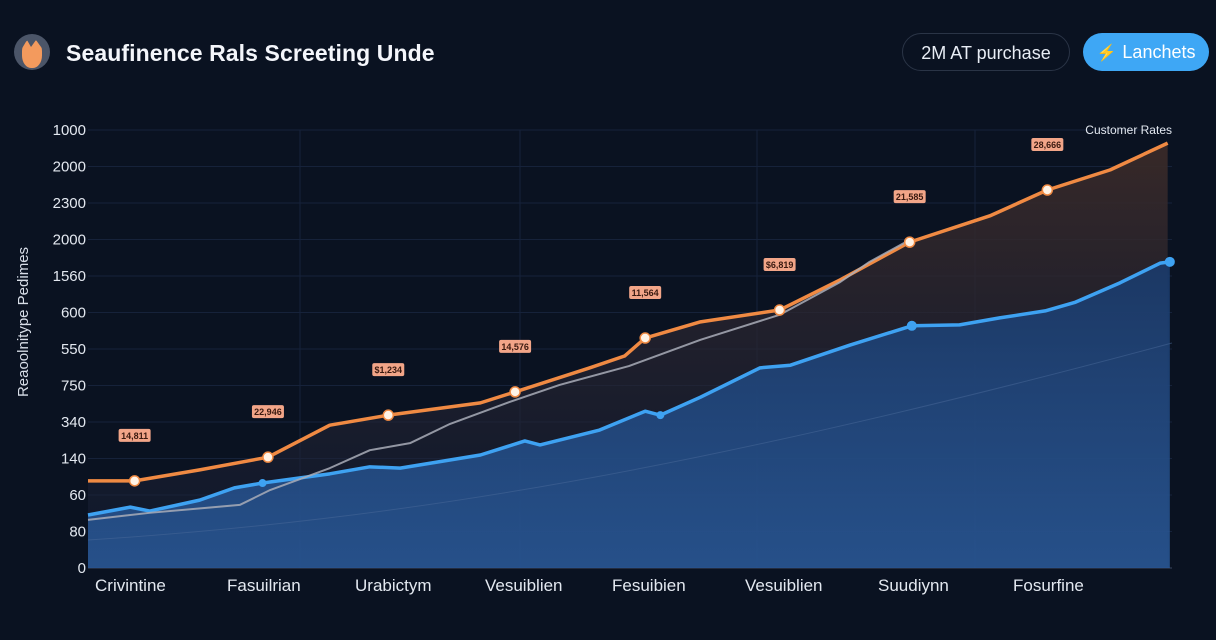 This screenshot has width=1216, height=640. I want to click on data-label: $6,819, so click(780, 265).